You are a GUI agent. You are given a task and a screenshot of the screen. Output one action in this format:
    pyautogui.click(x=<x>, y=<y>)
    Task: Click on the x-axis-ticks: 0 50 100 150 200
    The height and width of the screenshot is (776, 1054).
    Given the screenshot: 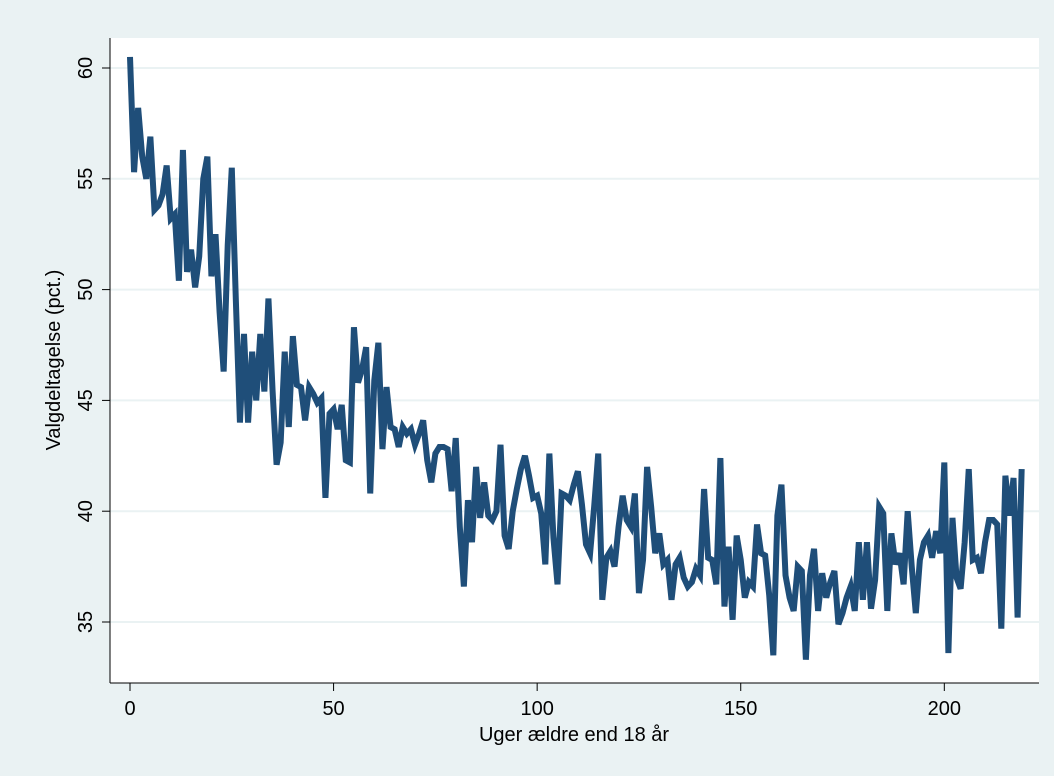 What is the action you would take?
    pyautogui.click(x=542, y=701)
    